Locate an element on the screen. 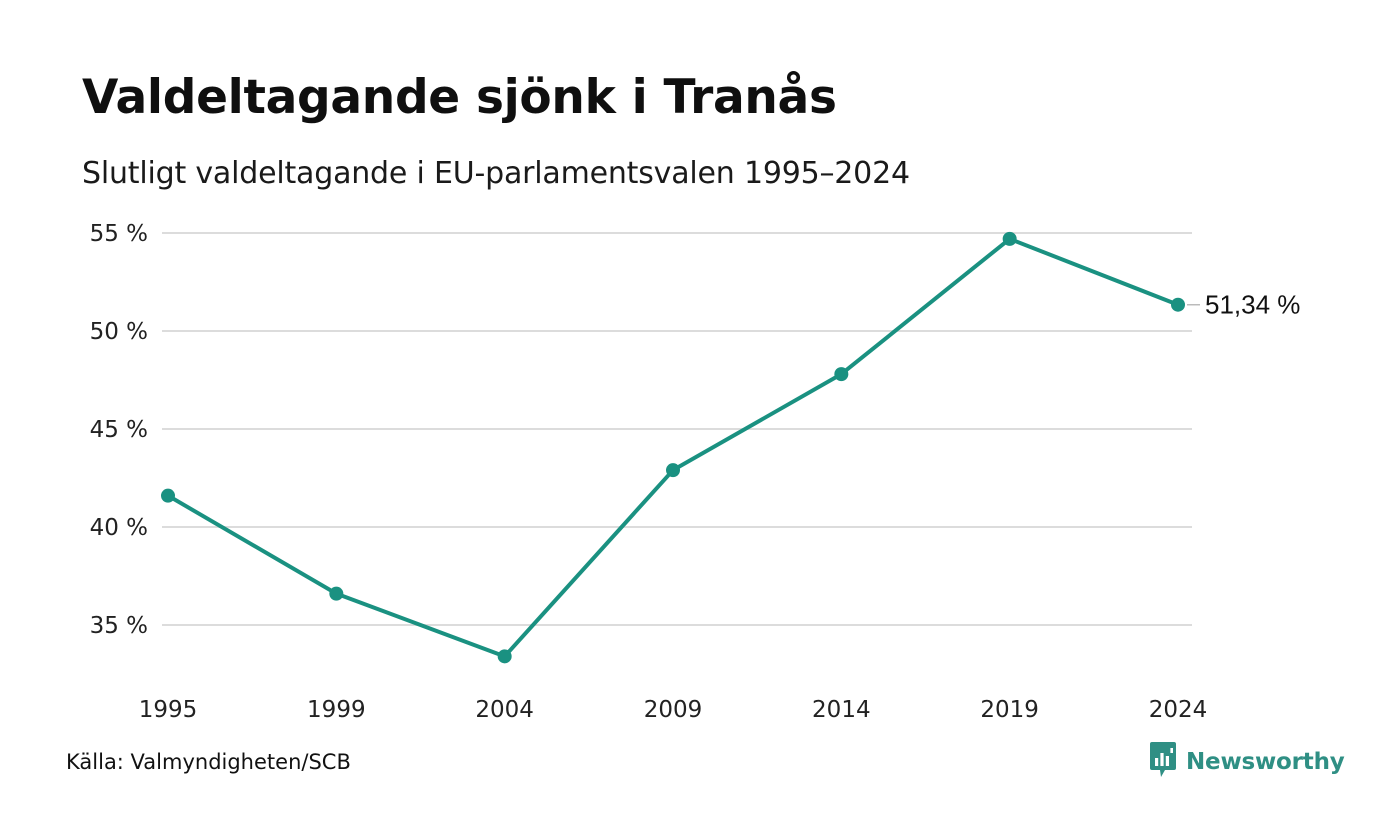  newsworthy-logo-icon is located at coordinates (1163, 762).